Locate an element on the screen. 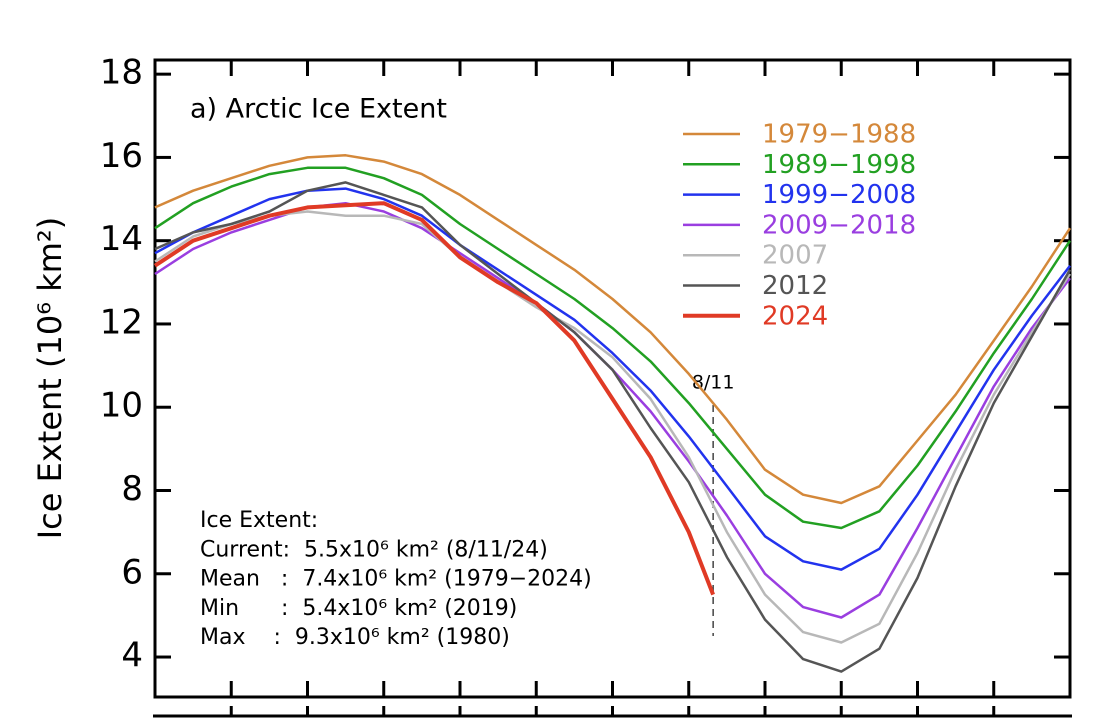 This screenshot has height=722, width=1118. info-line: Min : 5.4x10⁶ km² (2019) is located at coordinates (358, 608).